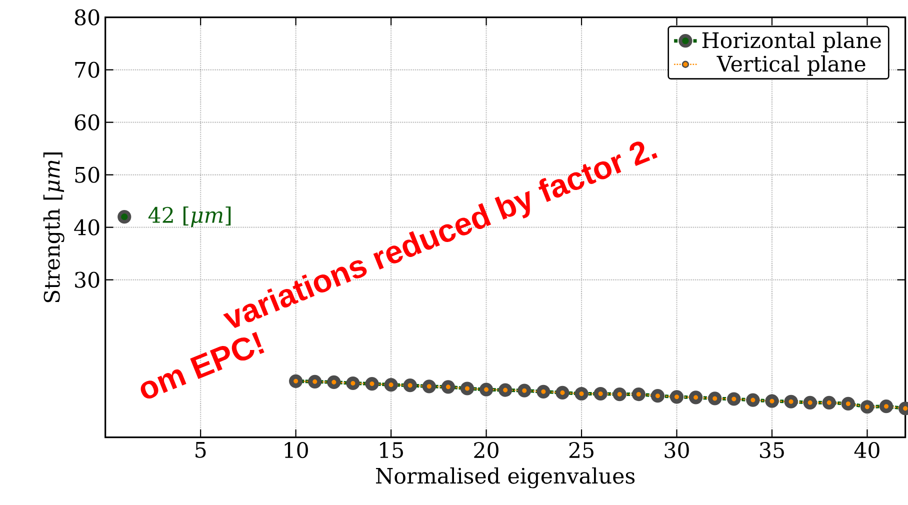 The width and height of the screenshot is (908, 505). What do you see at coordinates (201, 450) in the screenshot?
I see `x-tick-label: 5` at bounding box center [201, 450].